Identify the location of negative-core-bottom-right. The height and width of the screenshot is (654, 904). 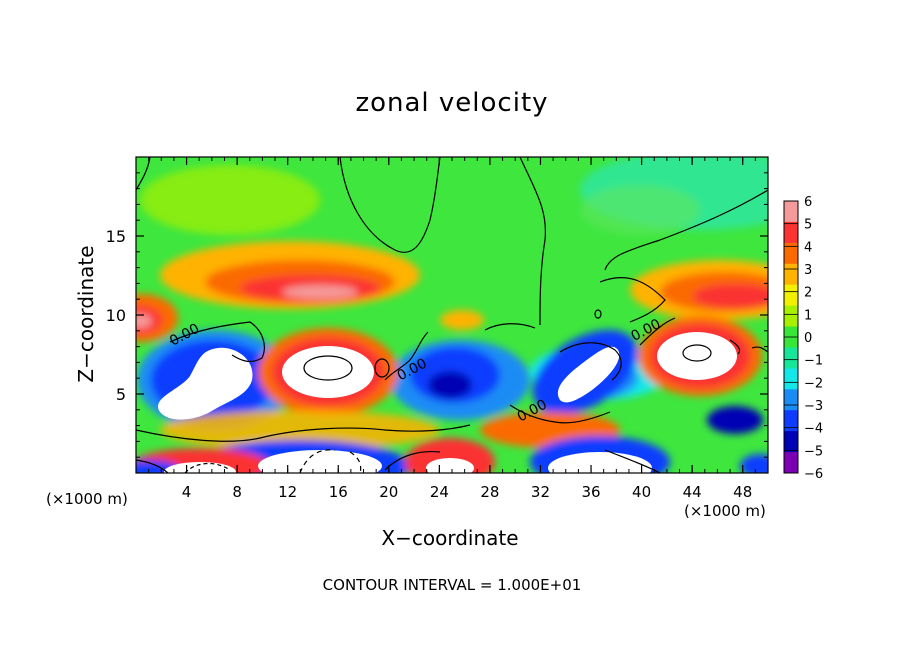
(600, 462).